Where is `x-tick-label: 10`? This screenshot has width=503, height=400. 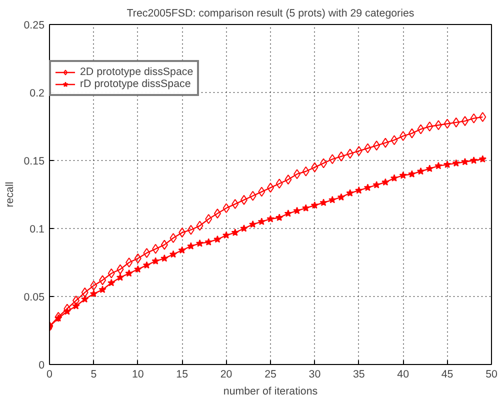
x-tick-label: 10 is located at coordinates (138, 374).